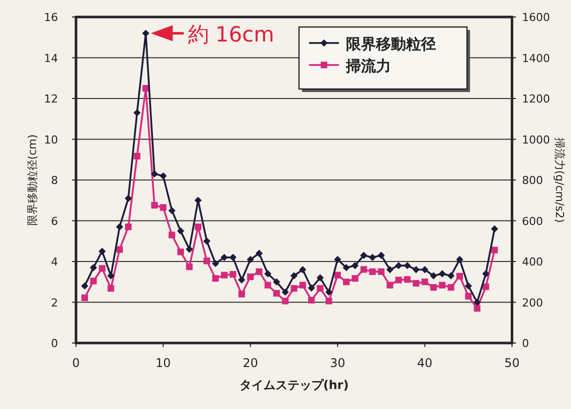 The height and width of the screenshot is (409, 571). I want to click on y-tick-label: 8, so click(54, 180).